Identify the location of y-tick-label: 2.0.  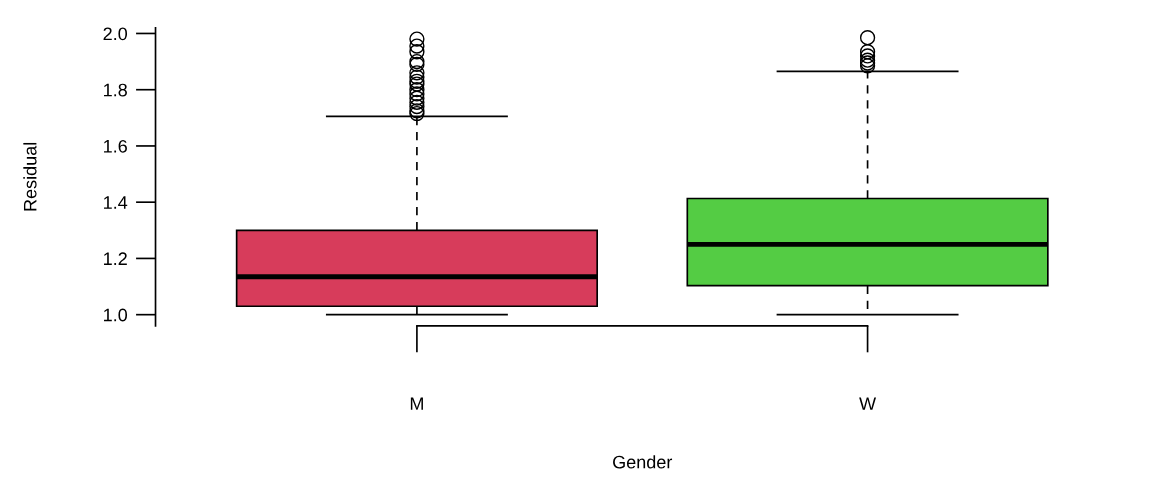
(115, 34).